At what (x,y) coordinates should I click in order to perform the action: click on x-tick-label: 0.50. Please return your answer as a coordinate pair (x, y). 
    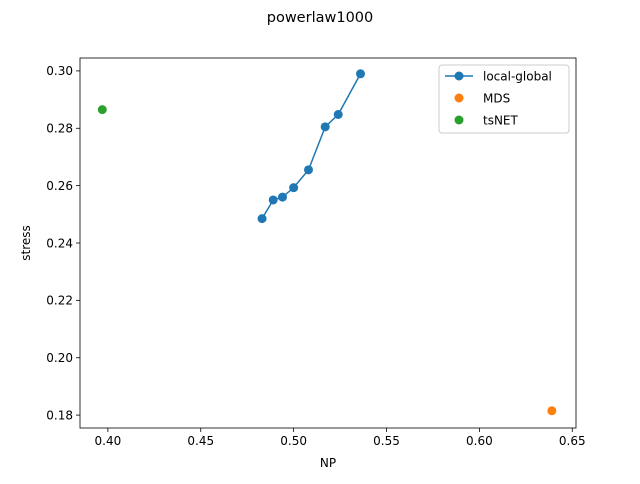
    Looking at the image, I should click on (293, 441).